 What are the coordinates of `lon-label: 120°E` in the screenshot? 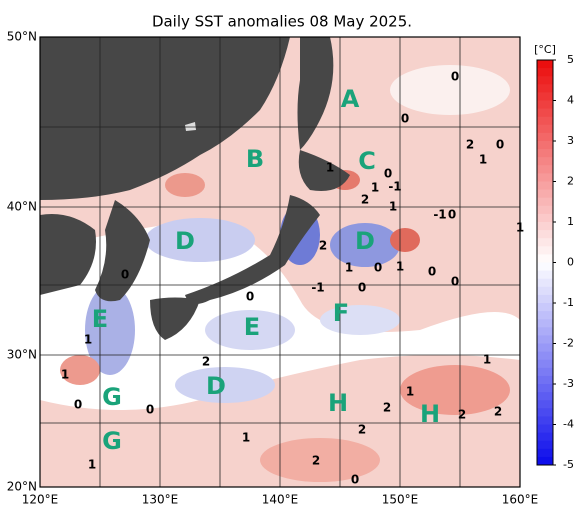 It's located at (40, 500).